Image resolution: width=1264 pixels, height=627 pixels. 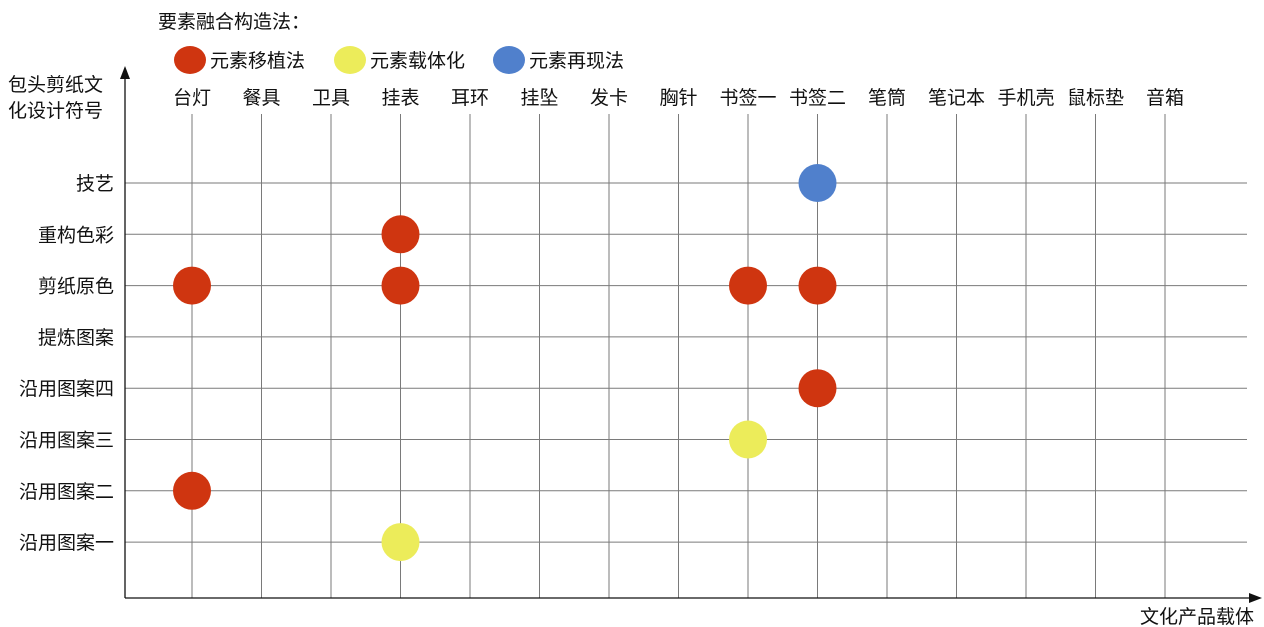 What do you see at coordinates (331, 98) in the screenshot?
I see `x-tick-label: 卫具` at bounding box center [331, 98].